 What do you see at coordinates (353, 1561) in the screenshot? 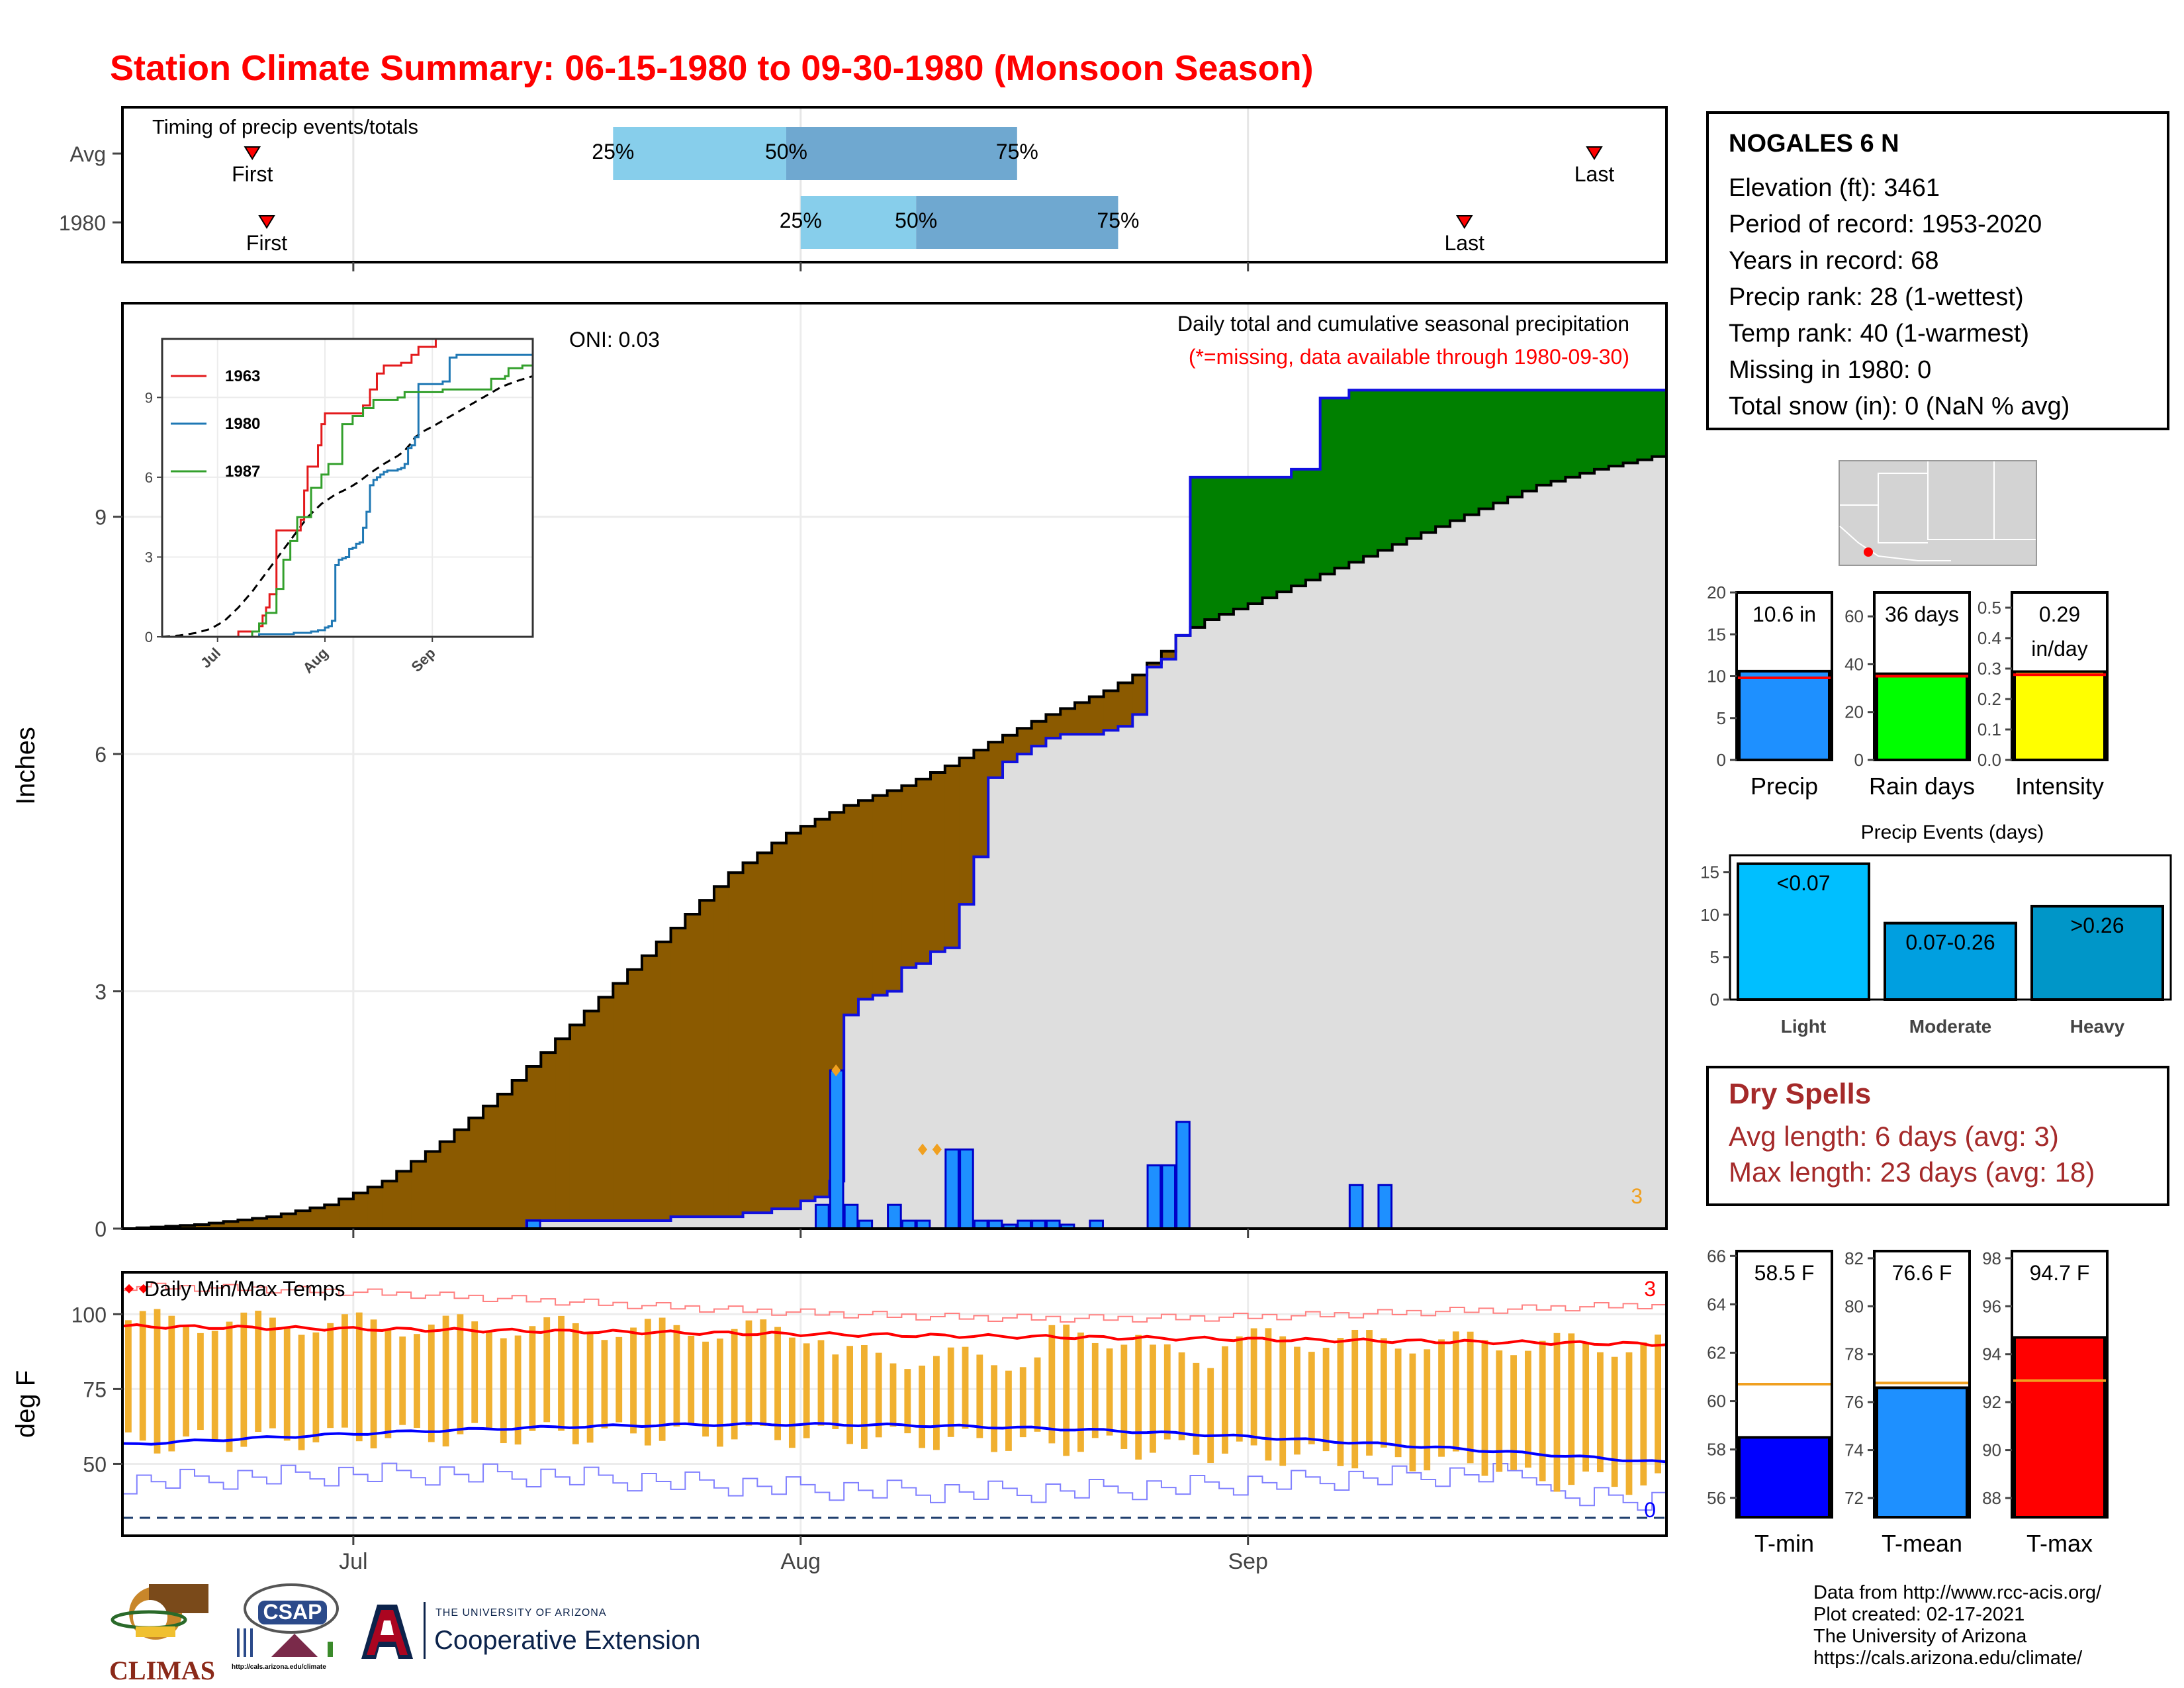
I see `x-tick-label: Jul` at bounding box center [353, 1561].